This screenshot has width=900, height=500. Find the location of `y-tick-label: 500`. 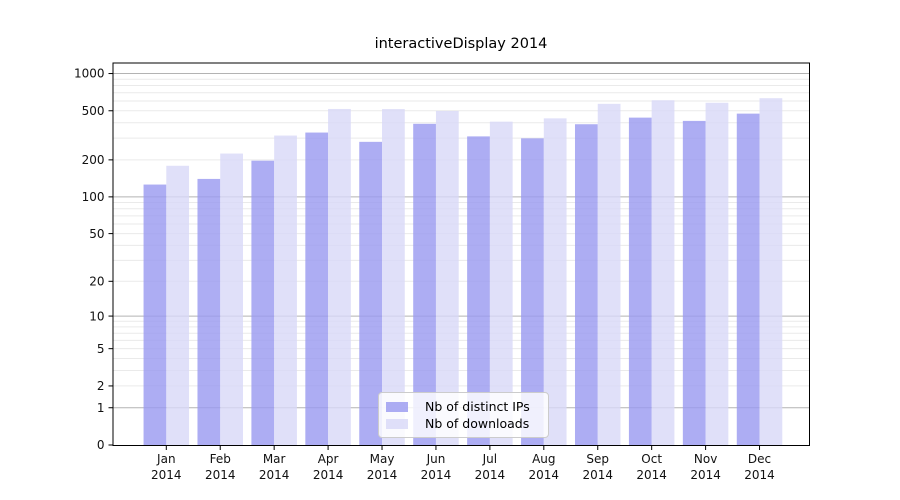

y-tick-label: 500 is located at coordinates (93, 111).